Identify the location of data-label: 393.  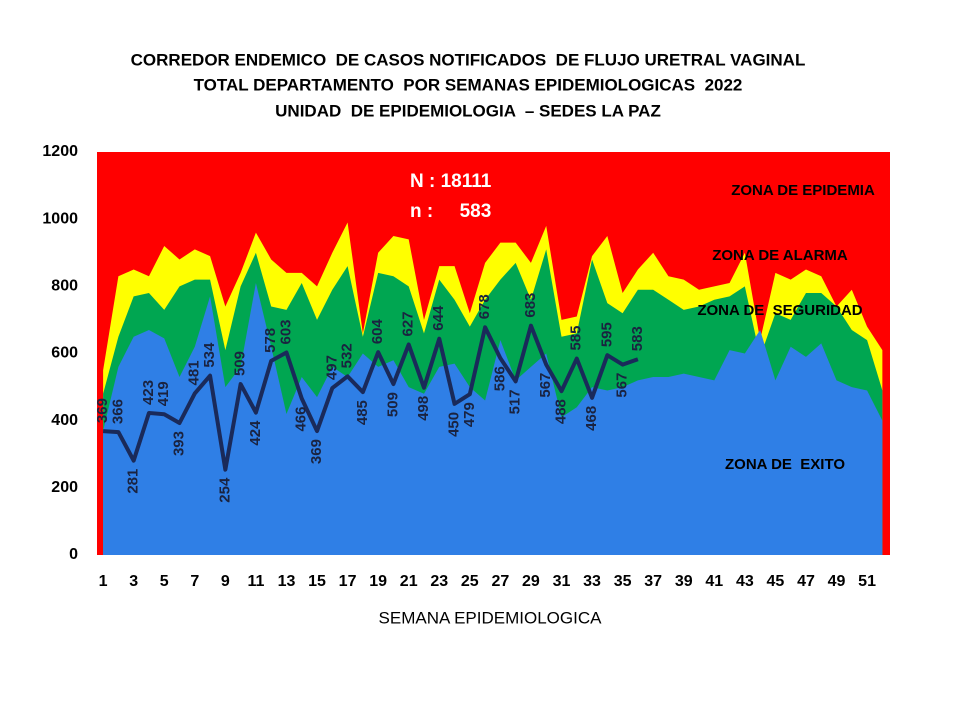
(178, 443).